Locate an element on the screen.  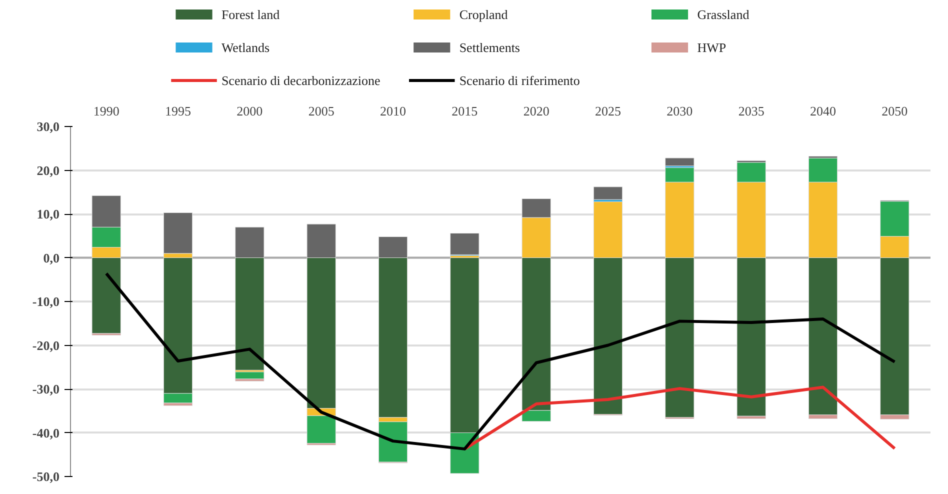
legend-label: Cropland is located at coordinates (483, 14).